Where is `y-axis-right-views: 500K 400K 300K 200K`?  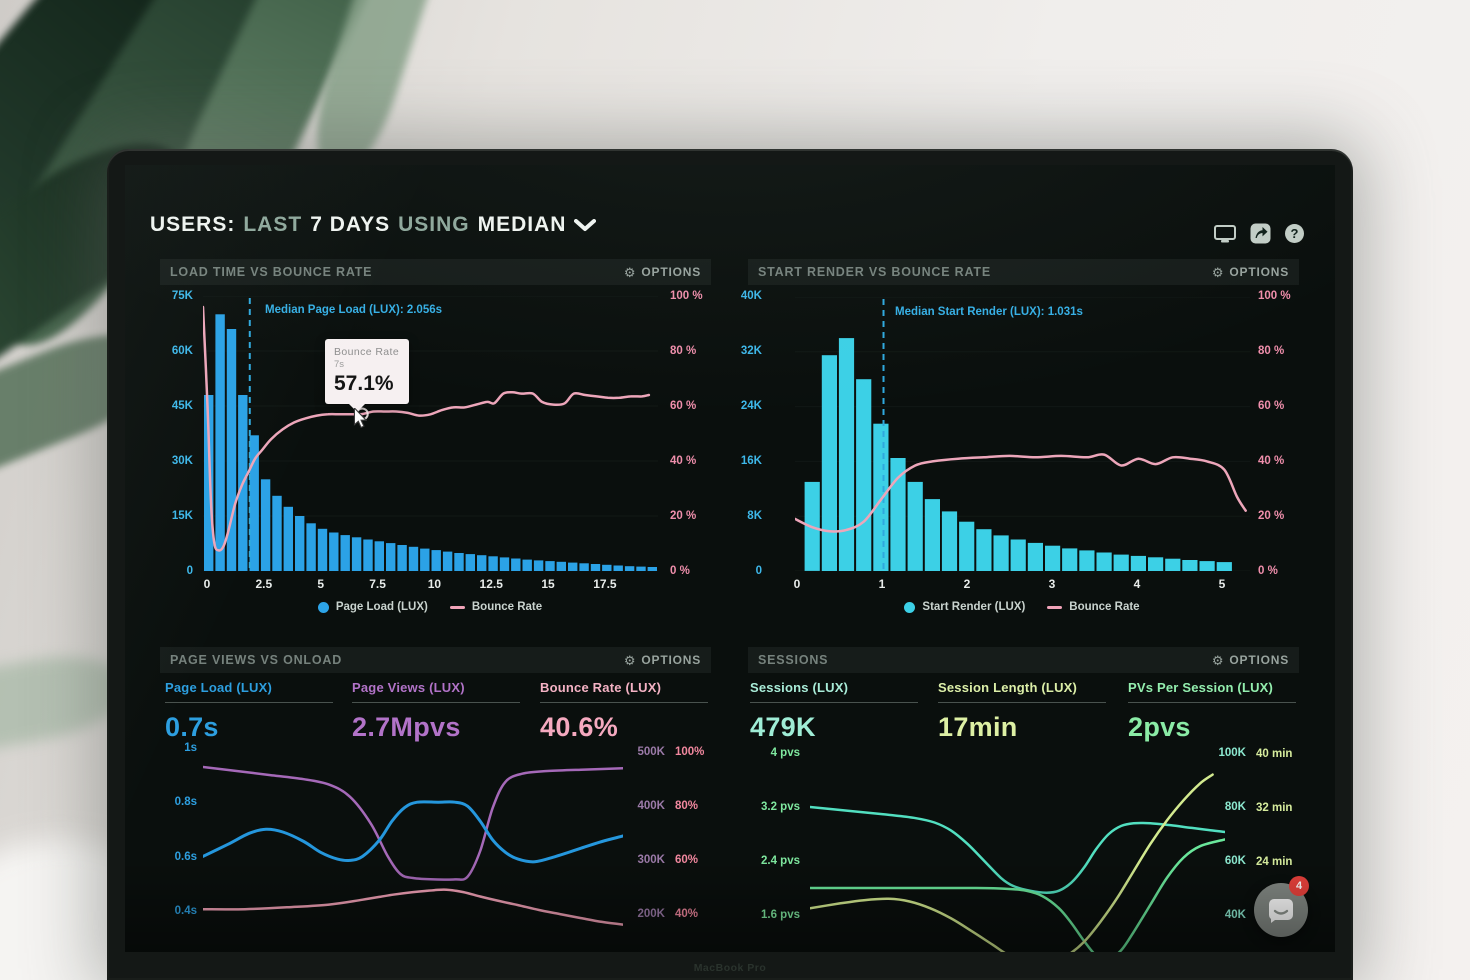 y-axis-right-views: 500K 400K 300K 200K is located at coordinates (644, 833).